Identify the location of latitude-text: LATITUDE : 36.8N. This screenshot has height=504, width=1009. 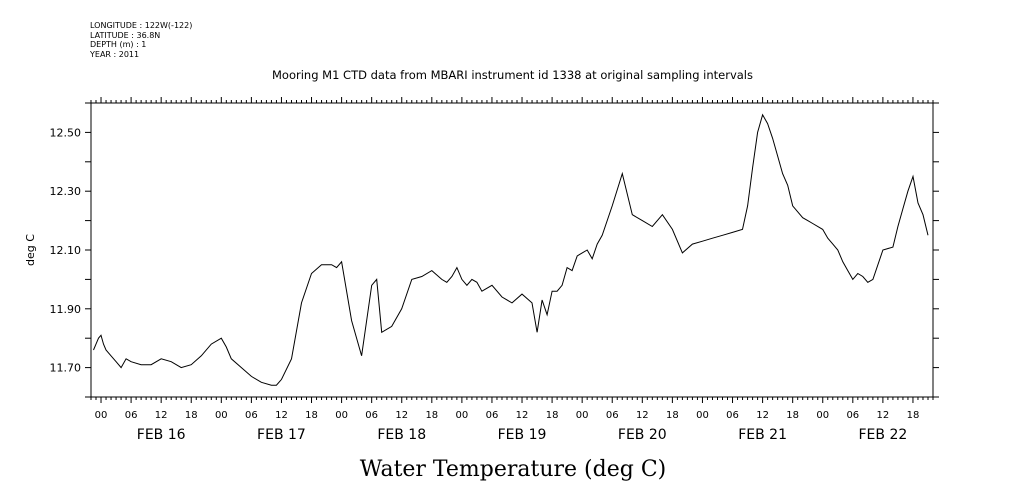
(125, 35).